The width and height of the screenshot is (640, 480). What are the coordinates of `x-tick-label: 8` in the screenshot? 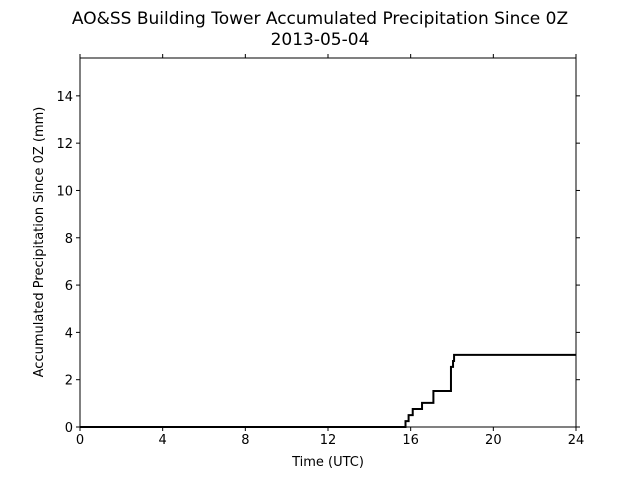 It's located at (245, 440).